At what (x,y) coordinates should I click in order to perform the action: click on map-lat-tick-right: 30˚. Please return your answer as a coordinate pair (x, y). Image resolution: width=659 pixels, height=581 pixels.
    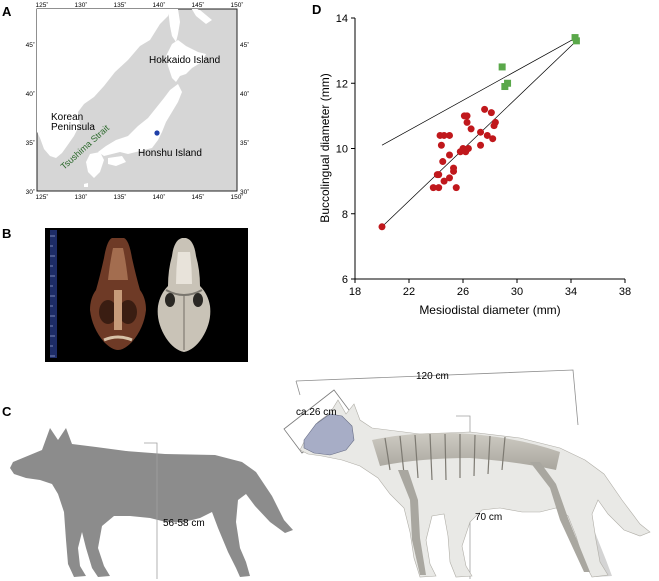
    Looking at the image, I should click on (244, 192).